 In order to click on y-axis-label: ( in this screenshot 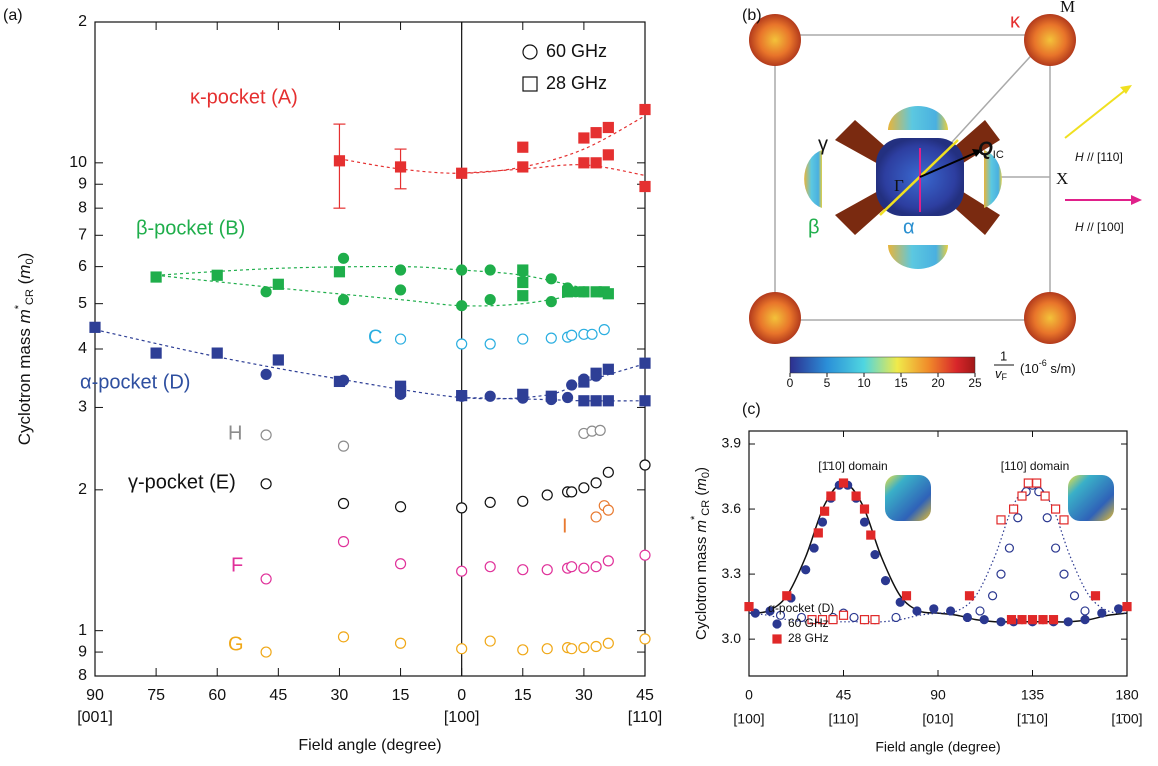, I will do `click(24, 283)`.